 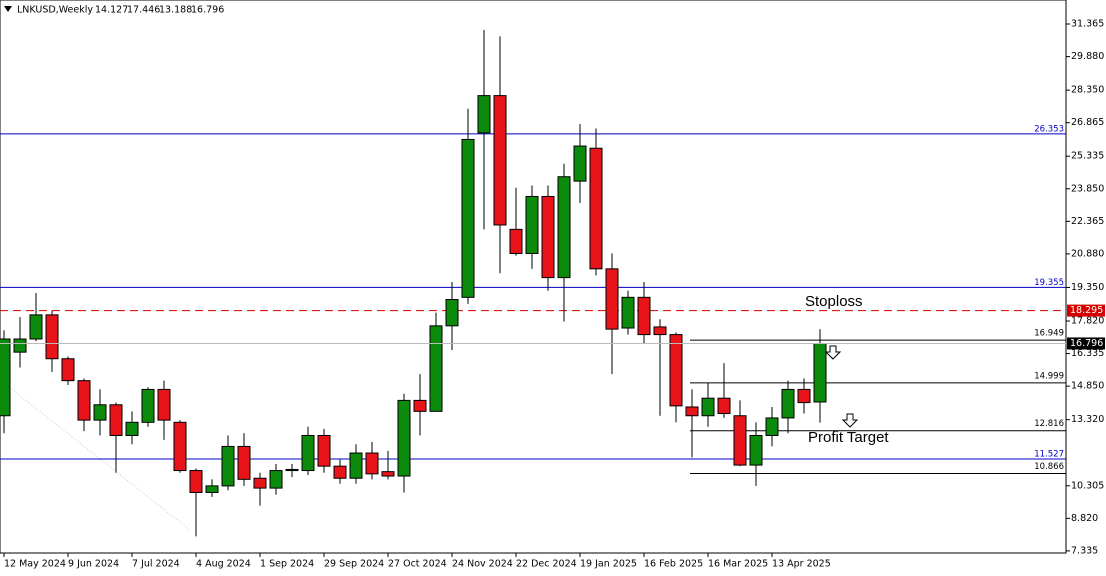 What do you see at coordinates (1087, 24) in the screenshot?
I see `y-tick-label: 31.365` at bounding box center [1087, 24].